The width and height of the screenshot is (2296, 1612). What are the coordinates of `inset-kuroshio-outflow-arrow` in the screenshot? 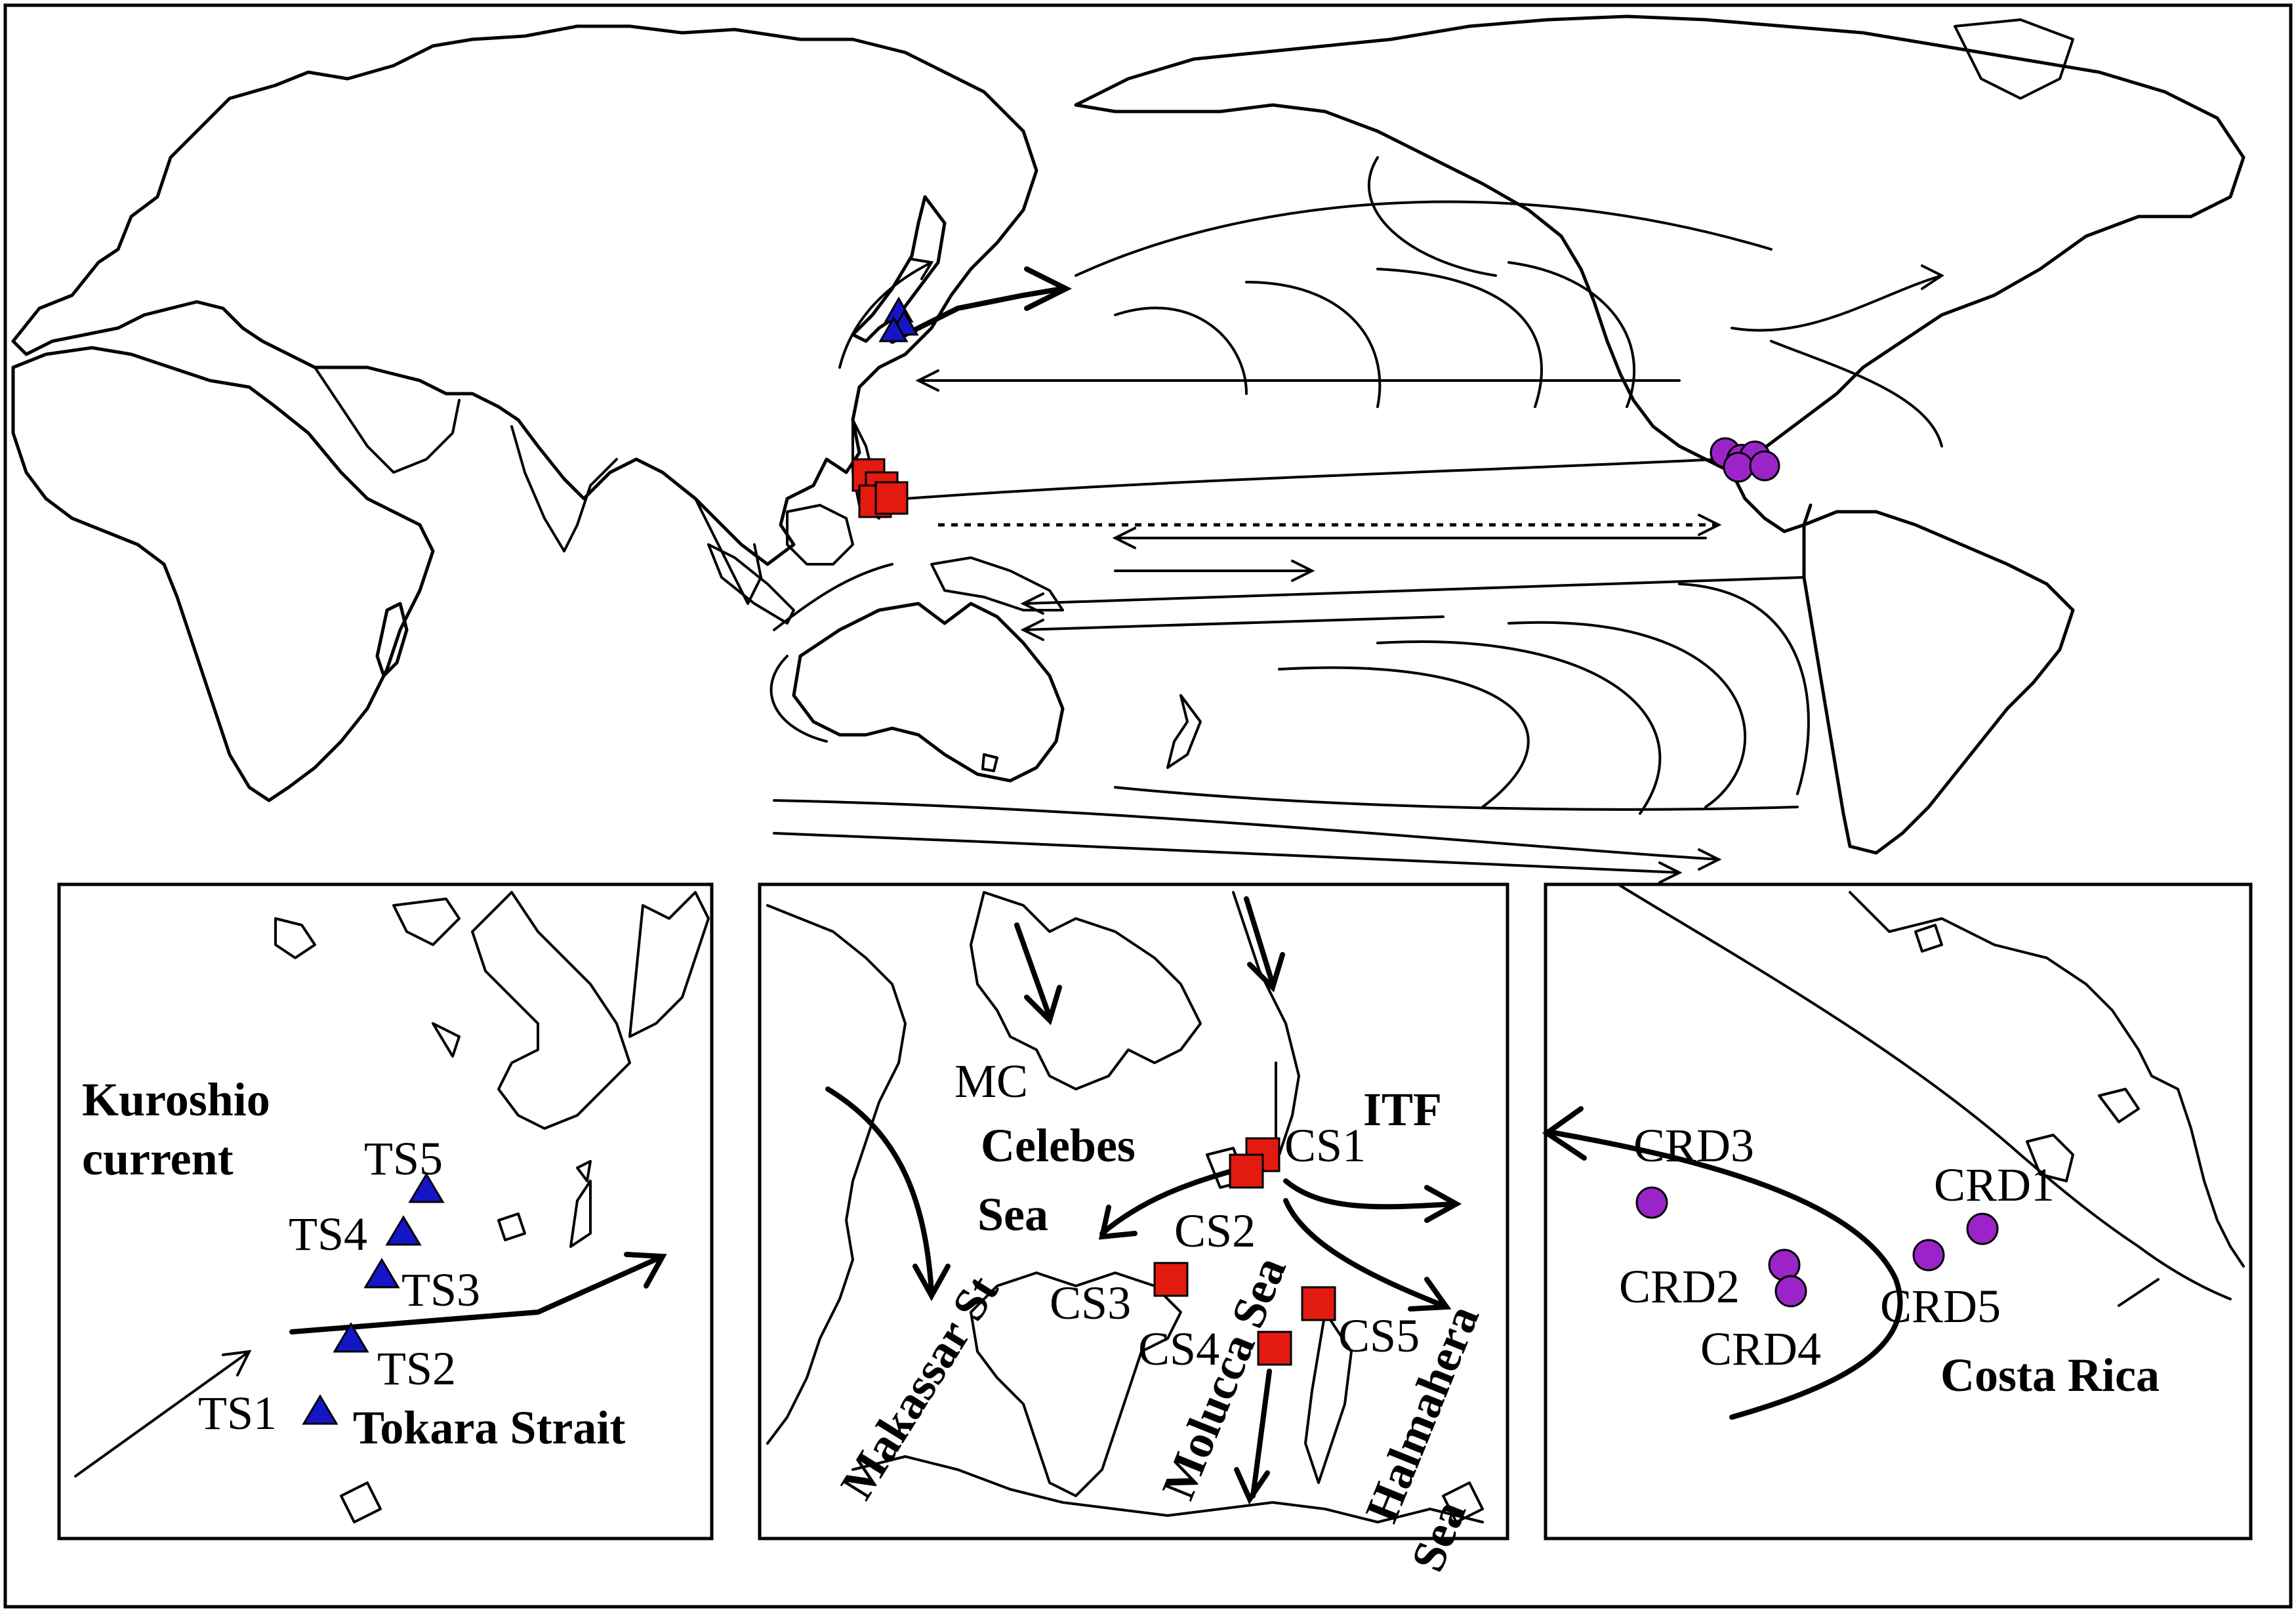 It's located at (477, 1294).